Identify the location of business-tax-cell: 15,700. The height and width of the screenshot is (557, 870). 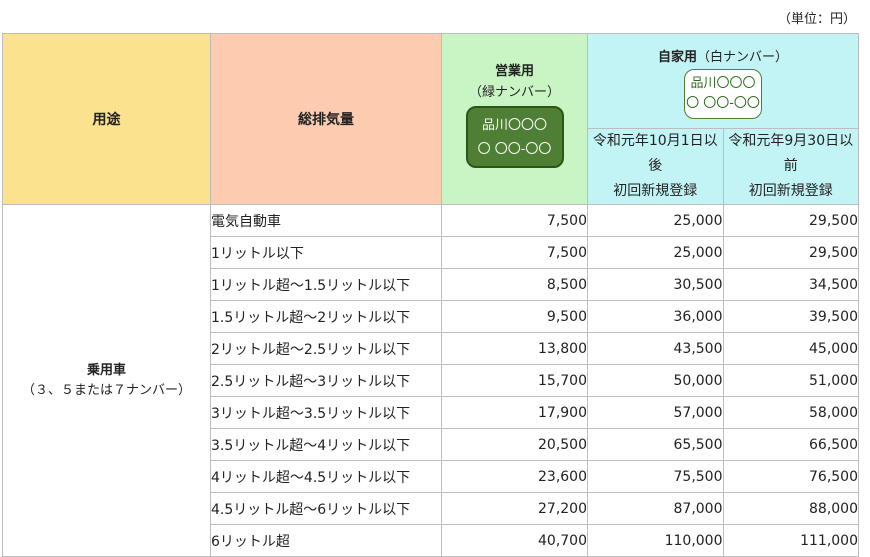
(514, 380).